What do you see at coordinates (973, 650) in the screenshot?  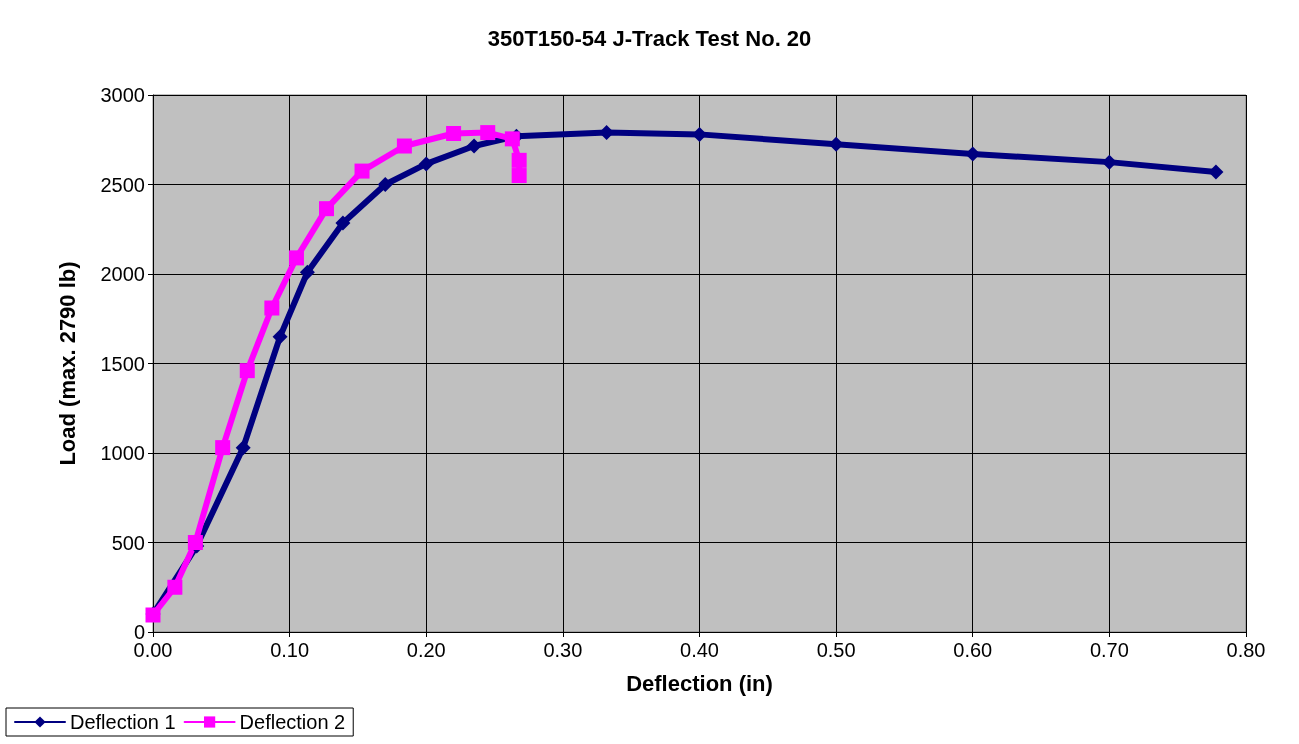 I see `x-tick-label: 0.60` at bounding box center [973, 650].